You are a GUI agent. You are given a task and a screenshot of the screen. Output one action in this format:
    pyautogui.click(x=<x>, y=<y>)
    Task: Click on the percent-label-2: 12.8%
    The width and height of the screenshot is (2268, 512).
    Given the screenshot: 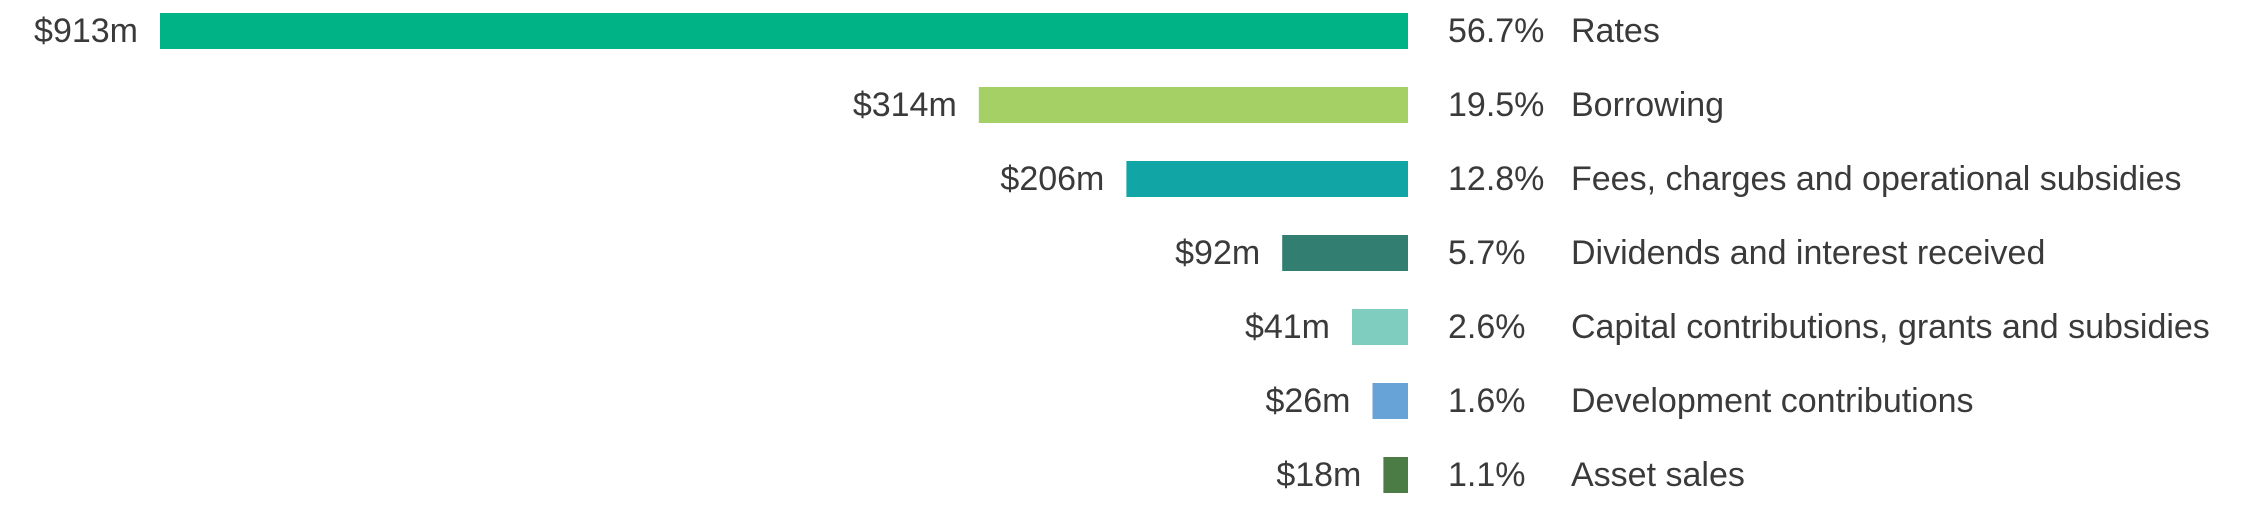 What is the action you would take?
    pyautogui.click(x=1496, y=179)
    